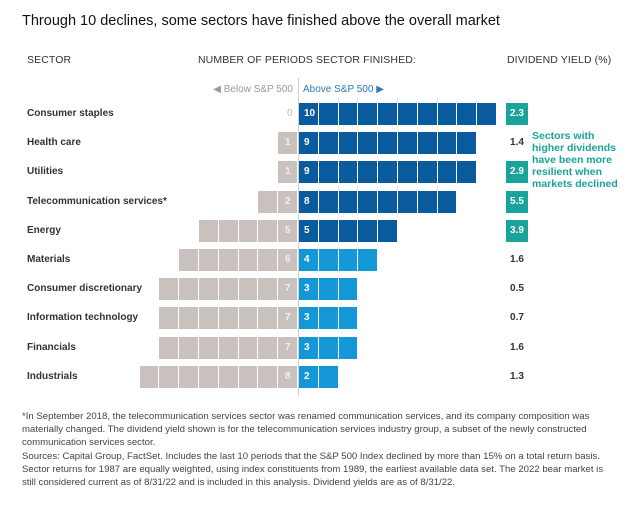 The width and height of the screenshot is (630, 521). Describe the element at coordinates (70, 113) in the screenshot. I see `sector-label: Consumer staples` at that location.